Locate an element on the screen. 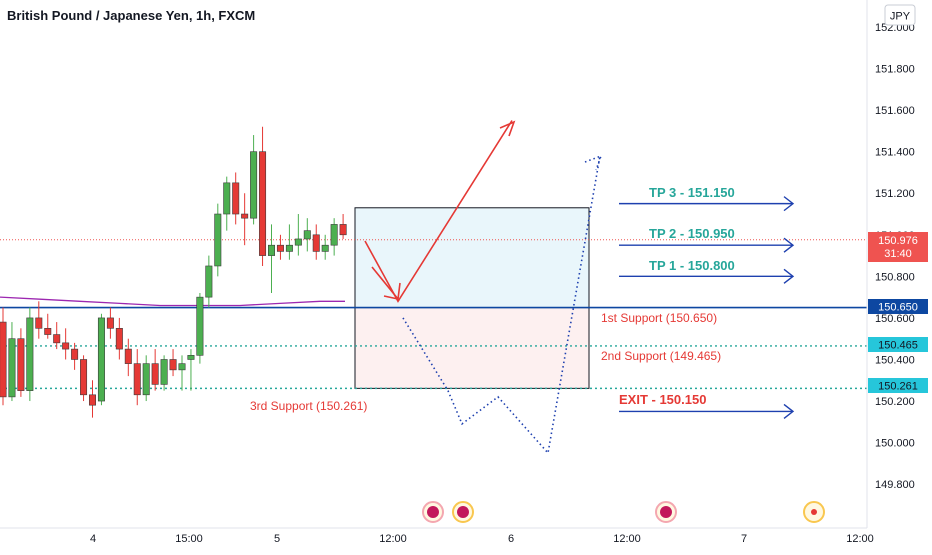 Image resolution: width=932 pixels, height=555 pixels. price-tick-label: 150.600 is located at coordinates (895, 319).